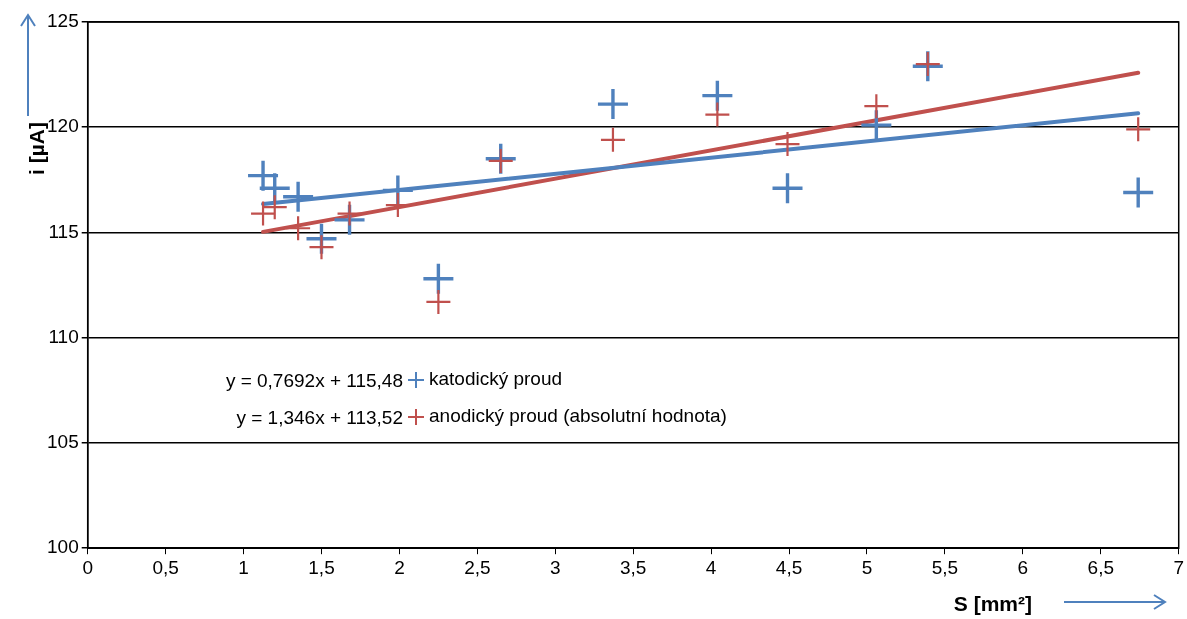 The image size is (1187, 619). What do you see at coordinates (789, 567) in the screenshot?
I see `x-tick-label: 4,5` at bounding box center [789, 567].